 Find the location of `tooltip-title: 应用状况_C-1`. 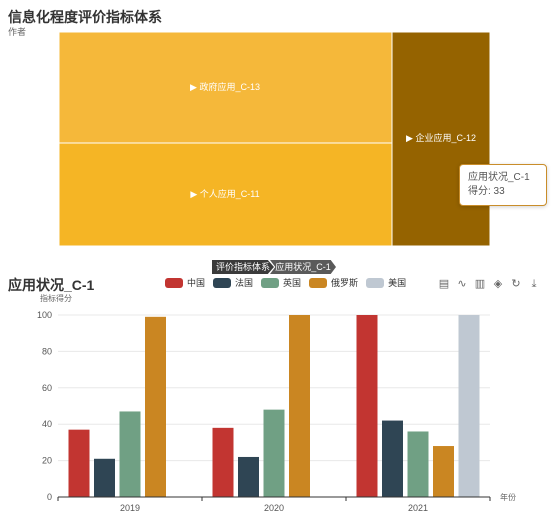

tooltip-title: 应用状况_C-1 is located at coordinates (499, 177).